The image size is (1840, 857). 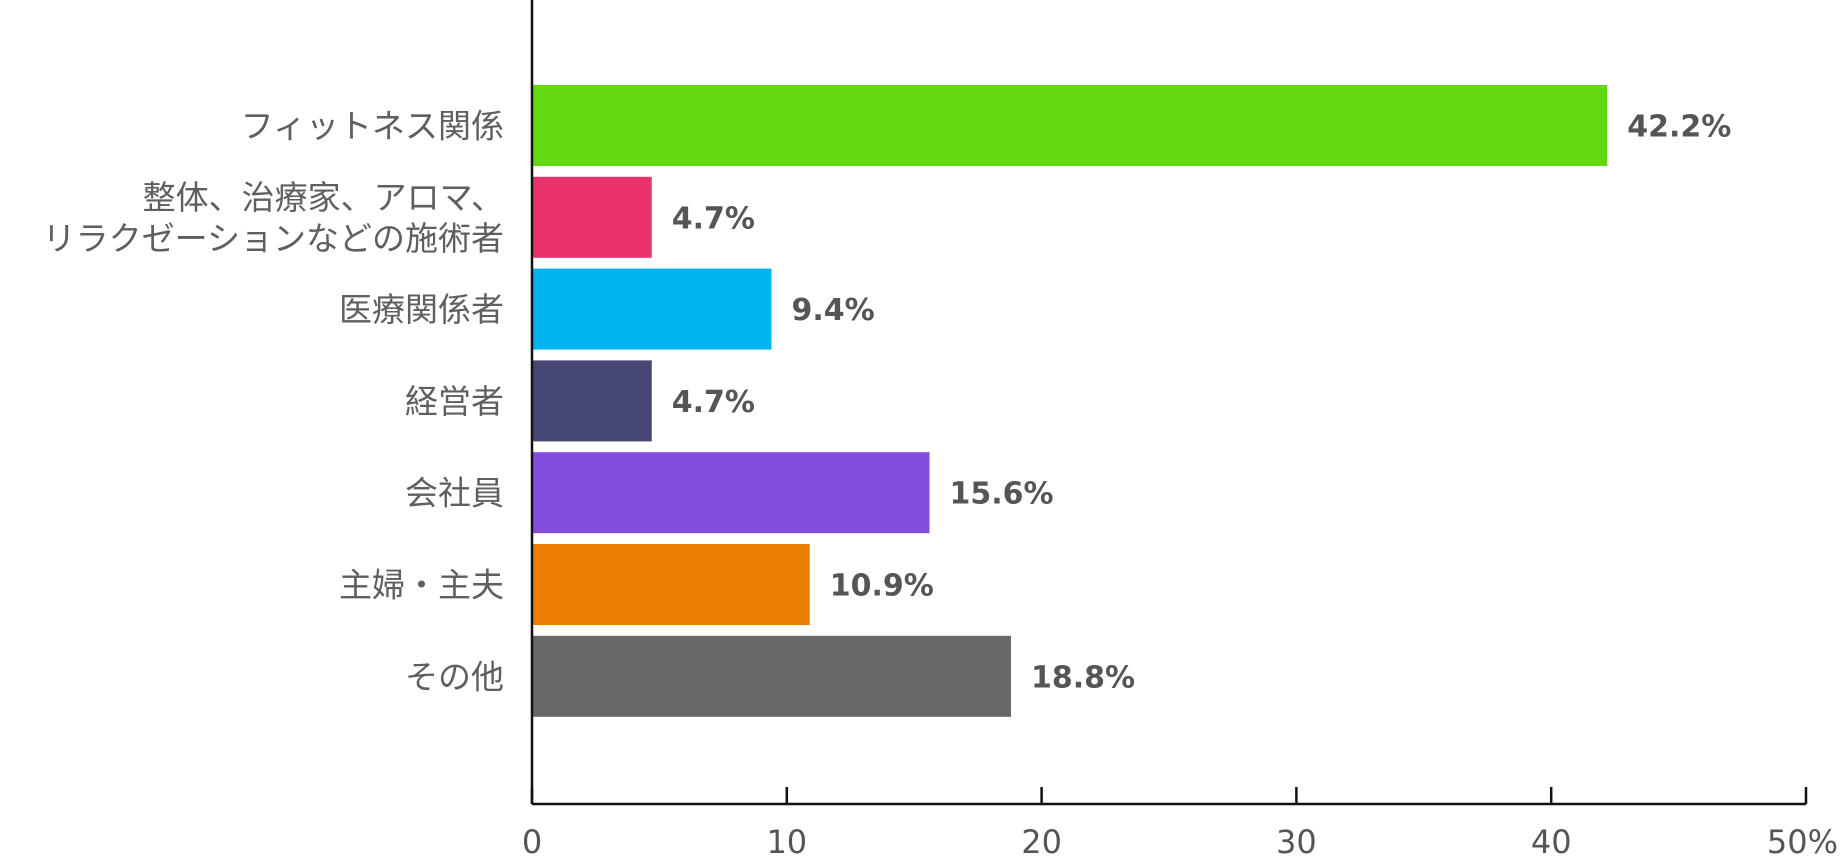 I want to click on data-label: 15.6%, so click(x=1001, y=494).